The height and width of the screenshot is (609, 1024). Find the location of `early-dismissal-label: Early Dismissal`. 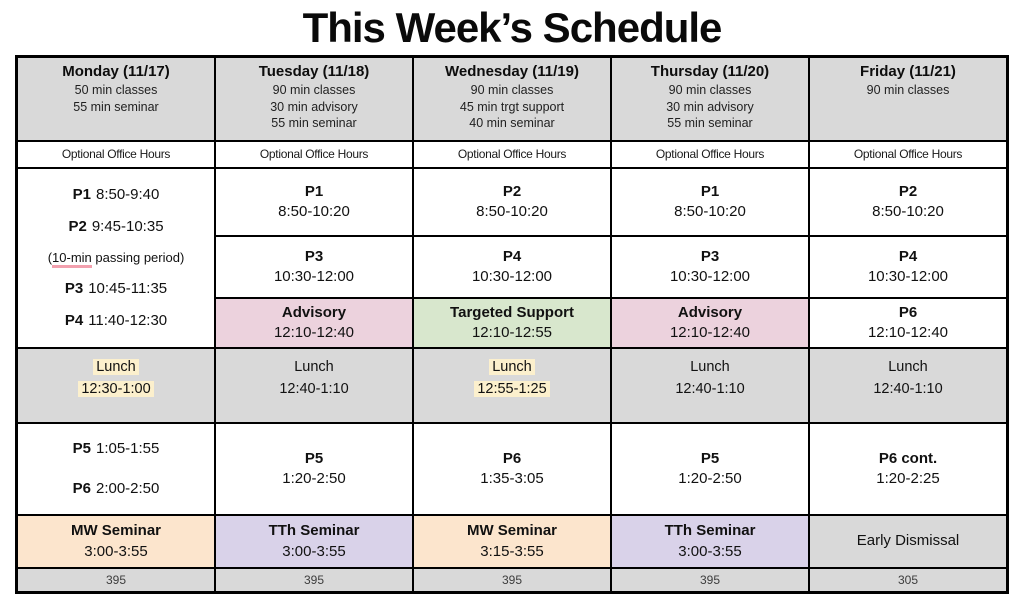

early-dismissal-label: Early Dismissal is located at coordinates (908, 541).